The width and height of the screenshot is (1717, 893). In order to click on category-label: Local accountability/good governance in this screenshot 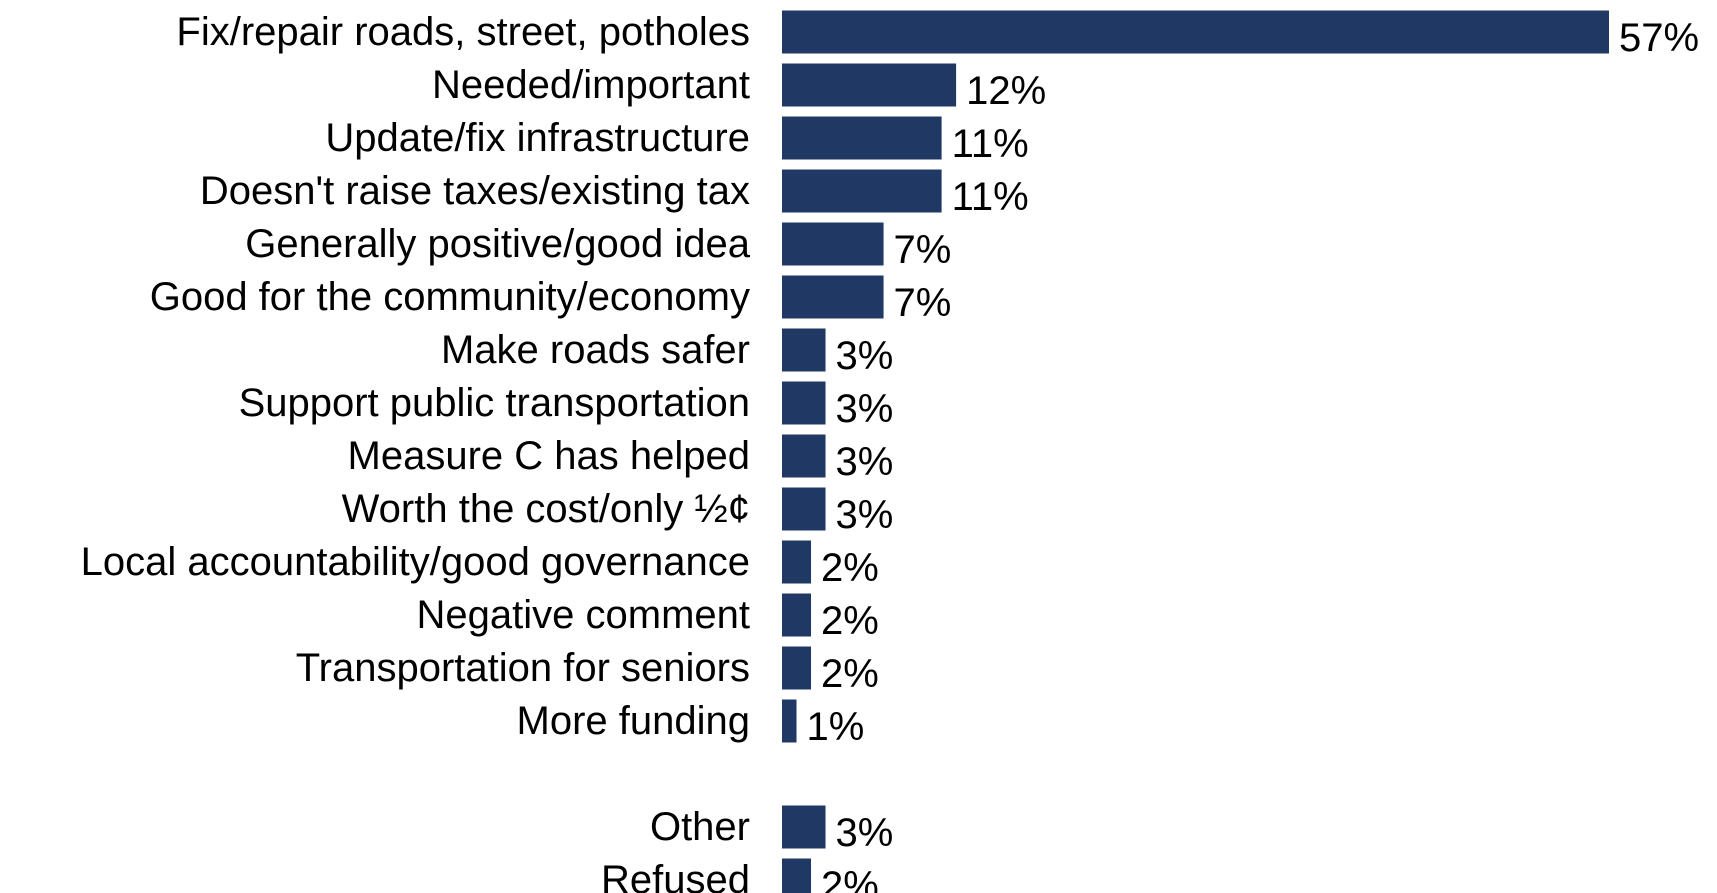, I will do `click(415, 562)`.